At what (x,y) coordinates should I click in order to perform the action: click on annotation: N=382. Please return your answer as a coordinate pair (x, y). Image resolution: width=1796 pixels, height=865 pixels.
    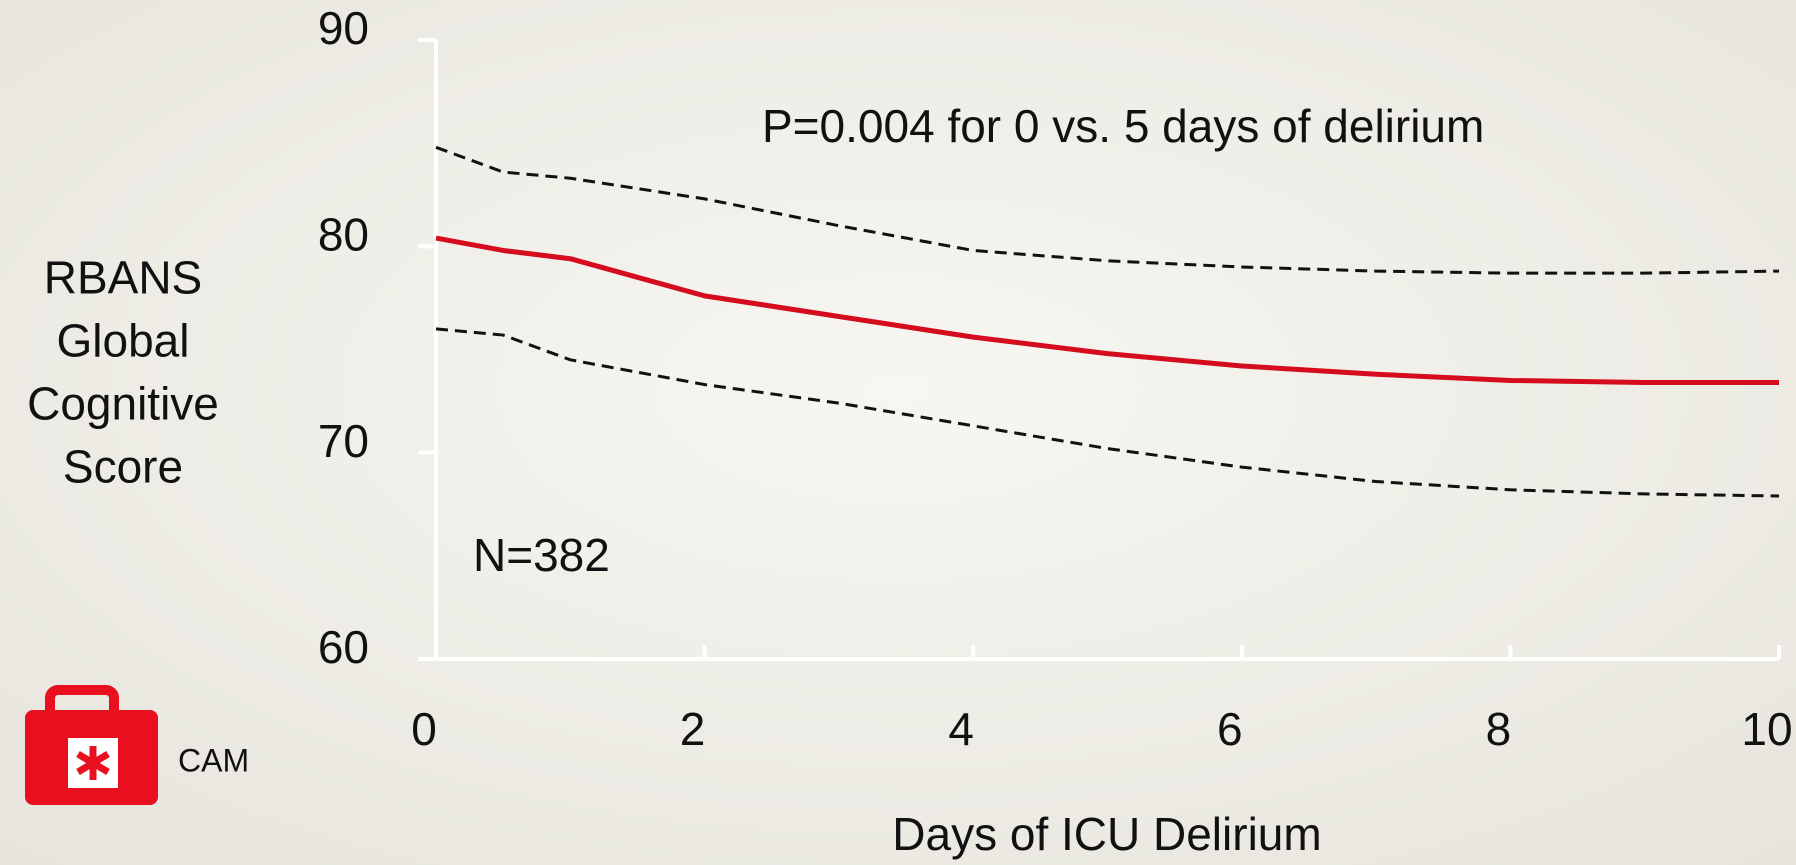
    Looking at the image, I should click on (541, 555).